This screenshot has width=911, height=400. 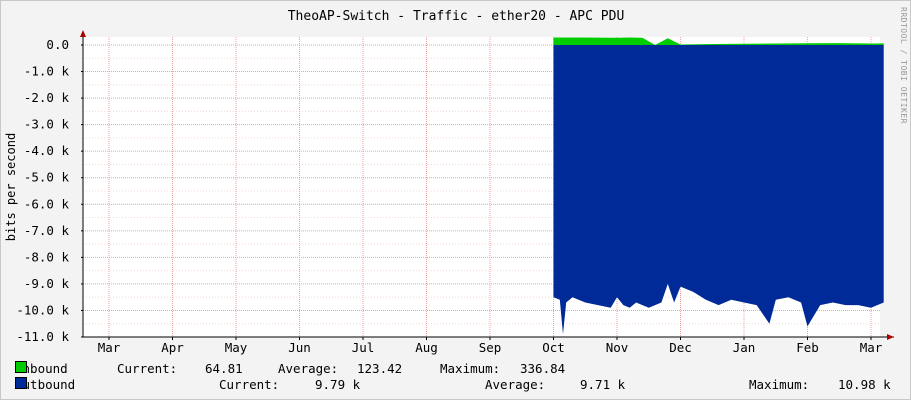 I want to click on inbound-average: 123.42, so click(x=380, y=368).